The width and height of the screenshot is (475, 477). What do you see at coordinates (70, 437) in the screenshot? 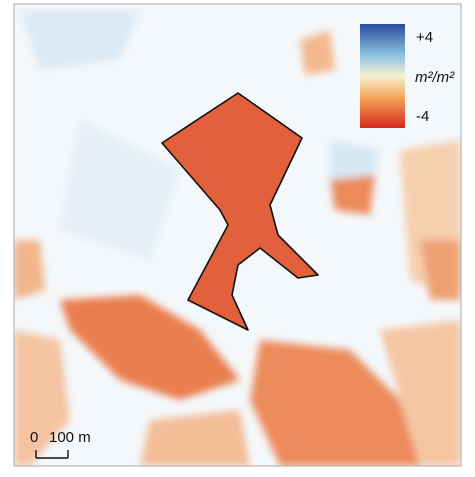
I see `scale-label: 100 m` at bounding box center [70, 437].